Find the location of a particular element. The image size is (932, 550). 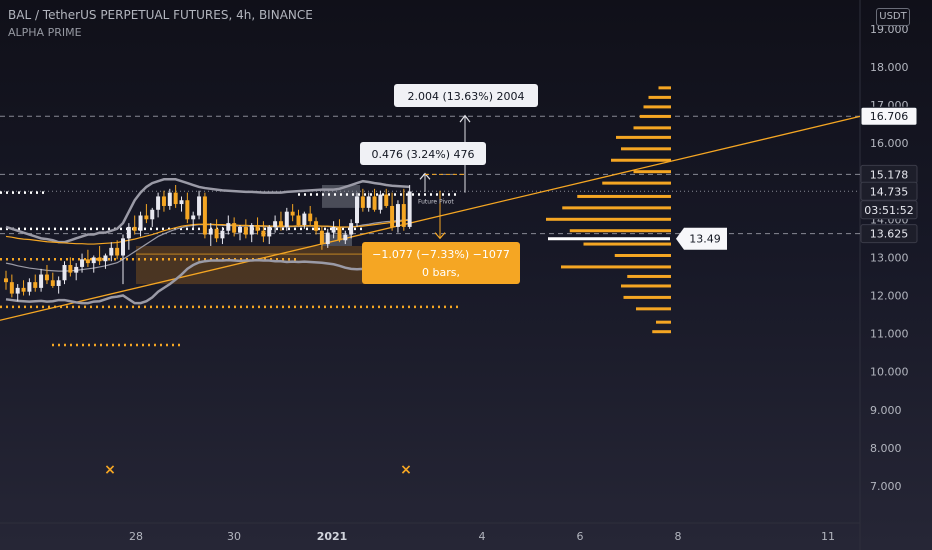

big-target-label: 2.004 (13.63%) 2004 is located at coordinates (465, 96).